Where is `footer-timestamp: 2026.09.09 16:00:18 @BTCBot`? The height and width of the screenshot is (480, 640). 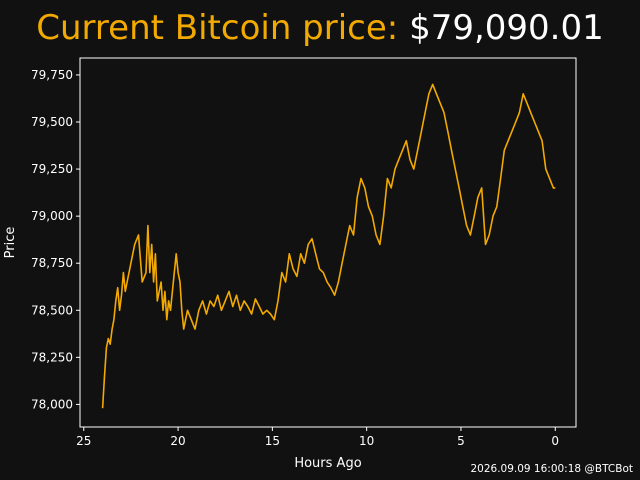 footer-timestamp: 2026.09.09 16:00:18 @BTCBot is located at coordinates (551, 469).